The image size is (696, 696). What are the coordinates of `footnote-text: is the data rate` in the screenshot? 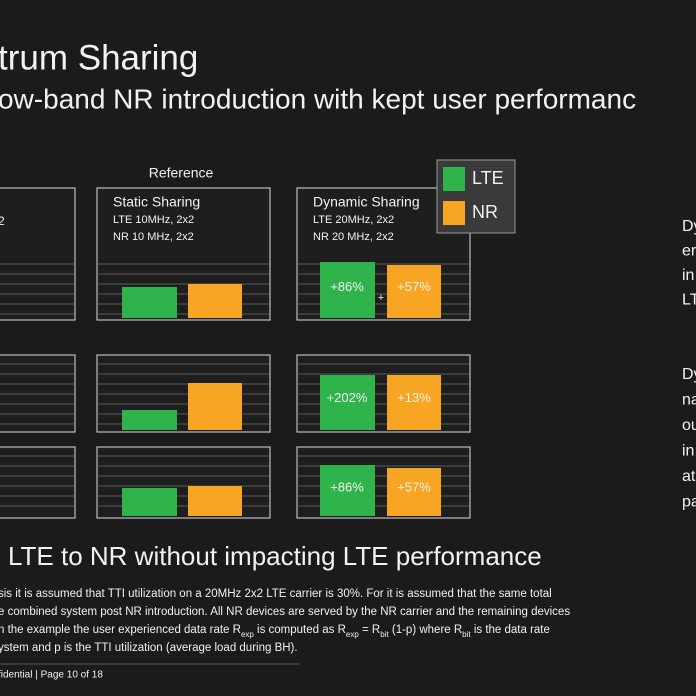 It's located at (510, 630).